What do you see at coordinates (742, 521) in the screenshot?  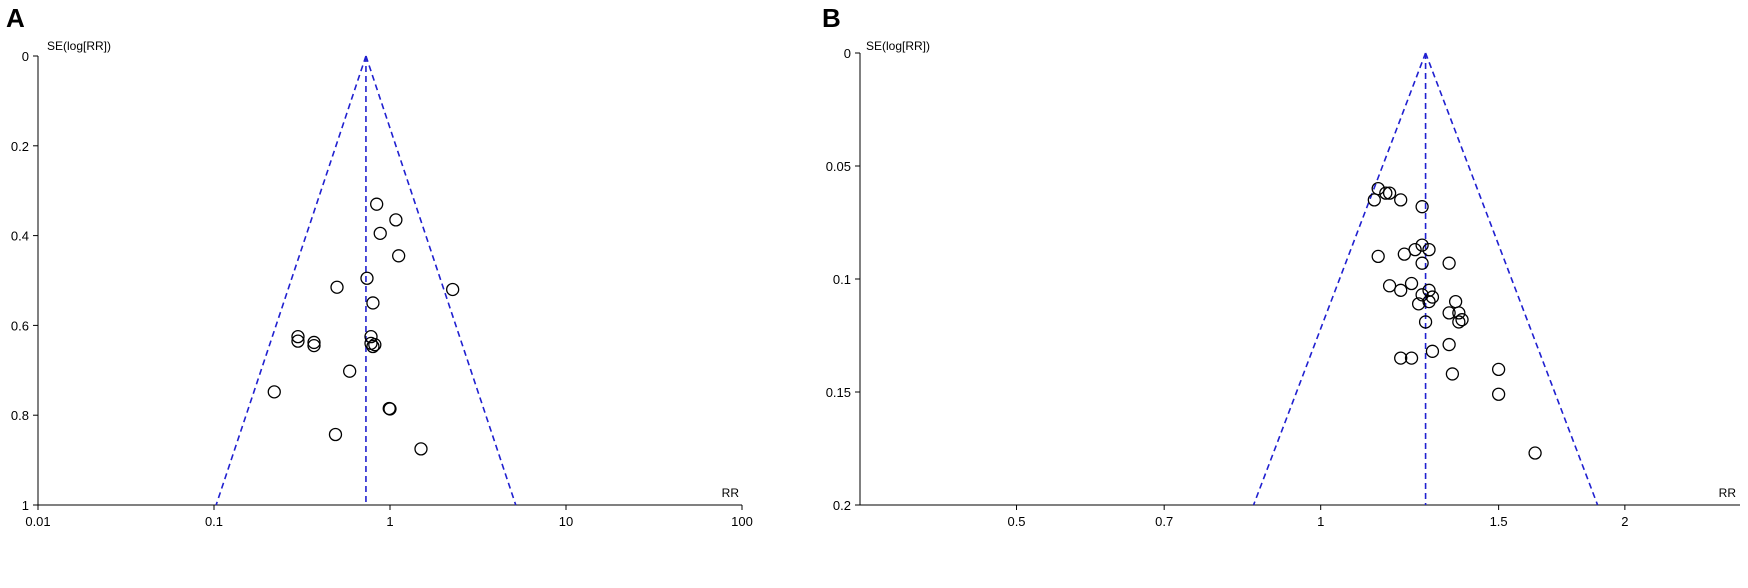 I see `panel-a-x-tick-label: 100` at bounding box center [742, 521].